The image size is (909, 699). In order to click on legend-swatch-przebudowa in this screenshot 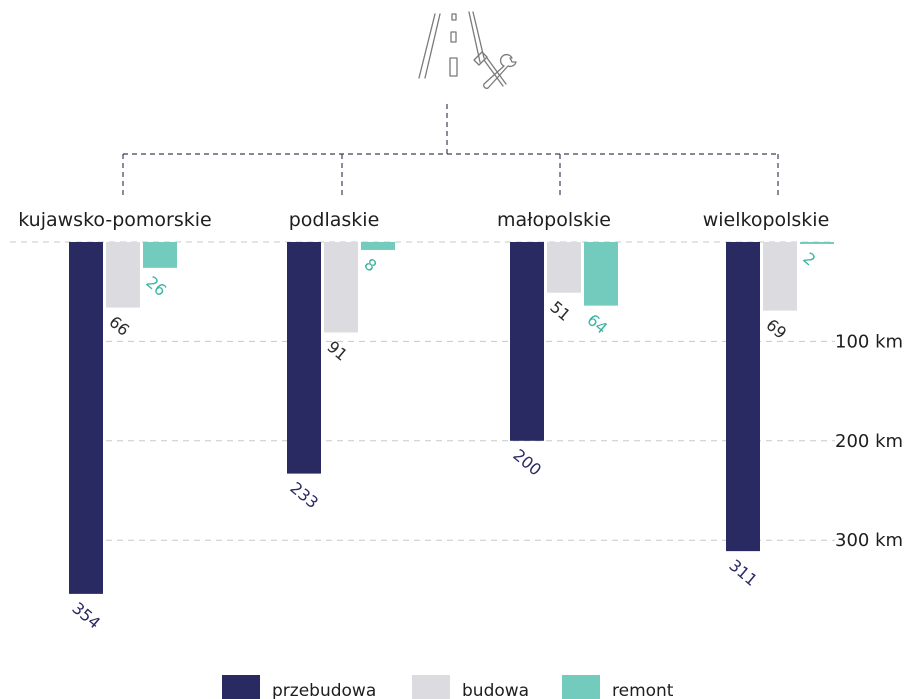, I will do `click(241, 687)`.